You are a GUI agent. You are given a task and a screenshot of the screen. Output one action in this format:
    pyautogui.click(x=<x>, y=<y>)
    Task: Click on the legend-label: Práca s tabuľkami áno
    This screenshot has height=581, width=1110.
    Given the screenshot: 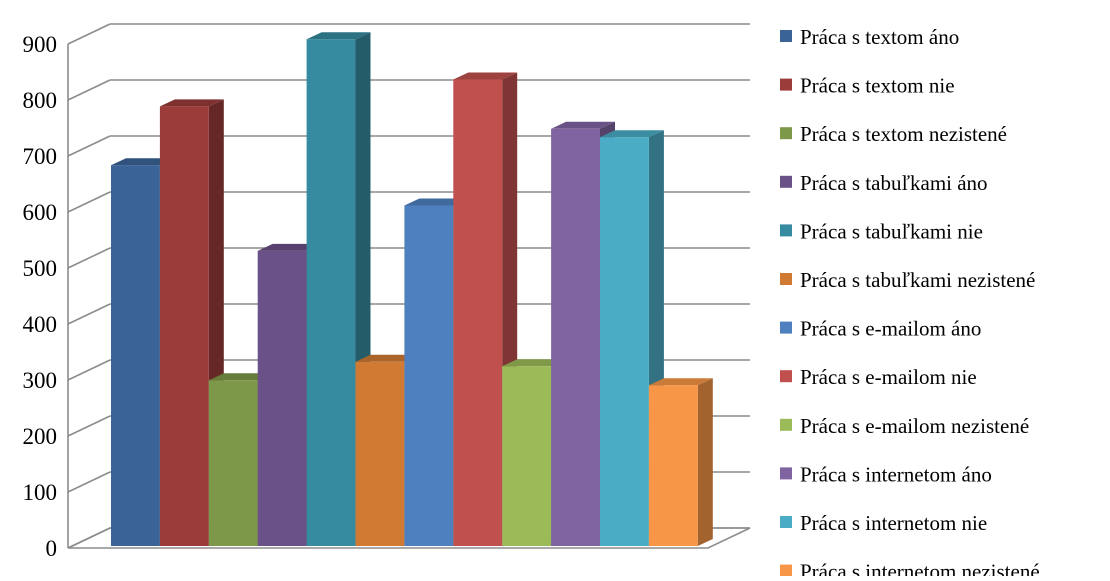 What is the action you would take?
    pyautogui.click(x=894, y=183)
    